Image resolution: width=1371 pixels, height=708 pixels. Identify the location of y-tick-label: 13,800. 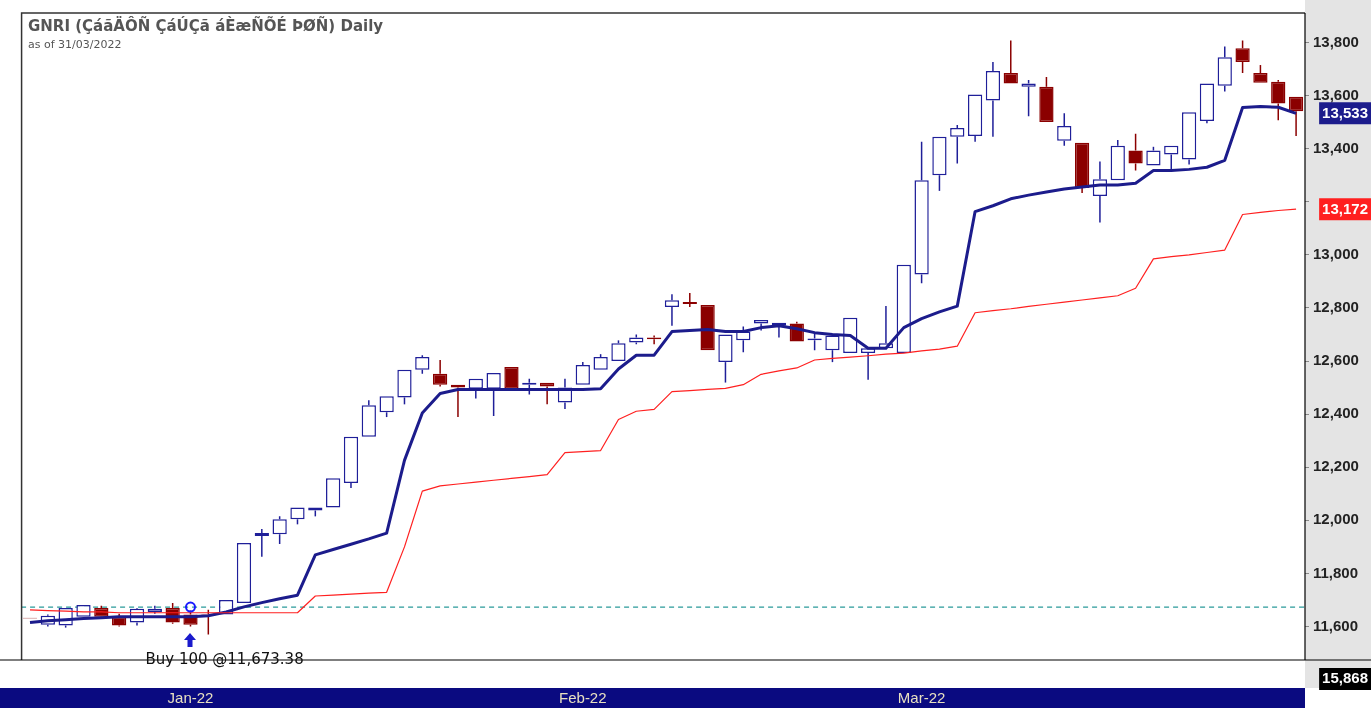
(1336, 41).